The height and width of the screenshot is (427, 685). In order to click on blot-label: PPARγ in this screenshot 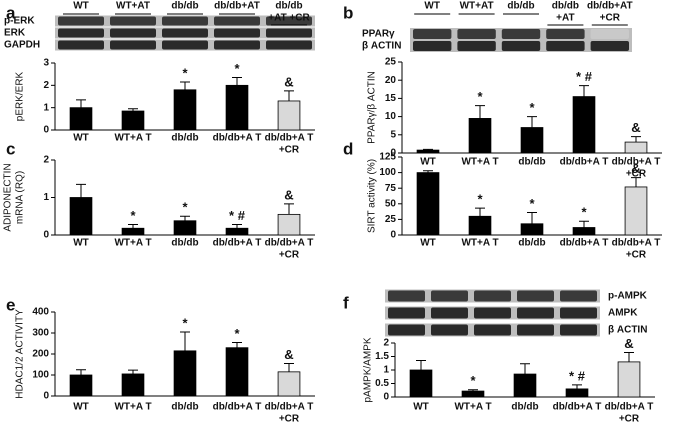, I will do `click(378, 34)`.